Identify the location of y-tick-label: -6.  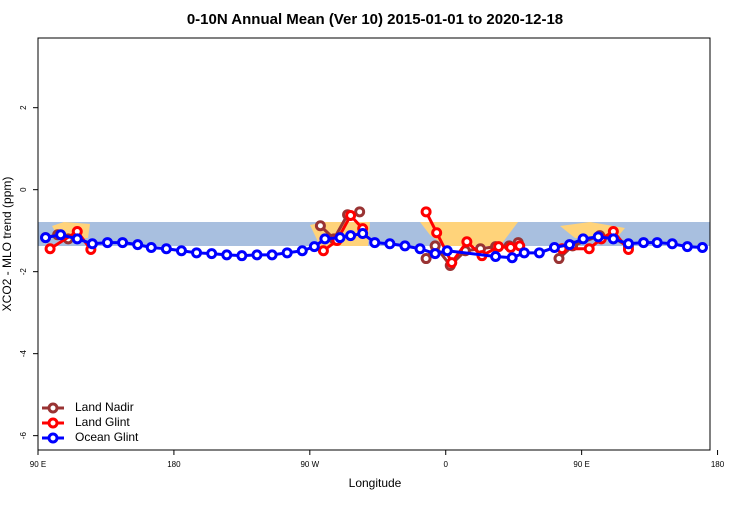
(23, 436).